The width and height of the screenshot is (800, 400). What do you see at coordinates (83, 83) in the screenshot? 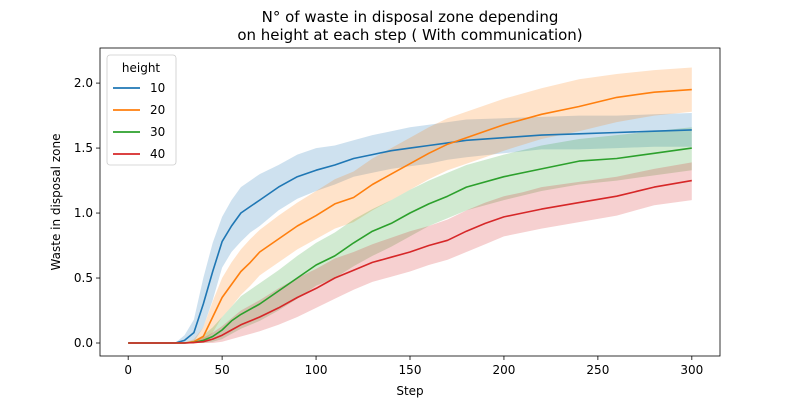
I see `y-tick-label: 2.0` at bounding box center [83, 83].